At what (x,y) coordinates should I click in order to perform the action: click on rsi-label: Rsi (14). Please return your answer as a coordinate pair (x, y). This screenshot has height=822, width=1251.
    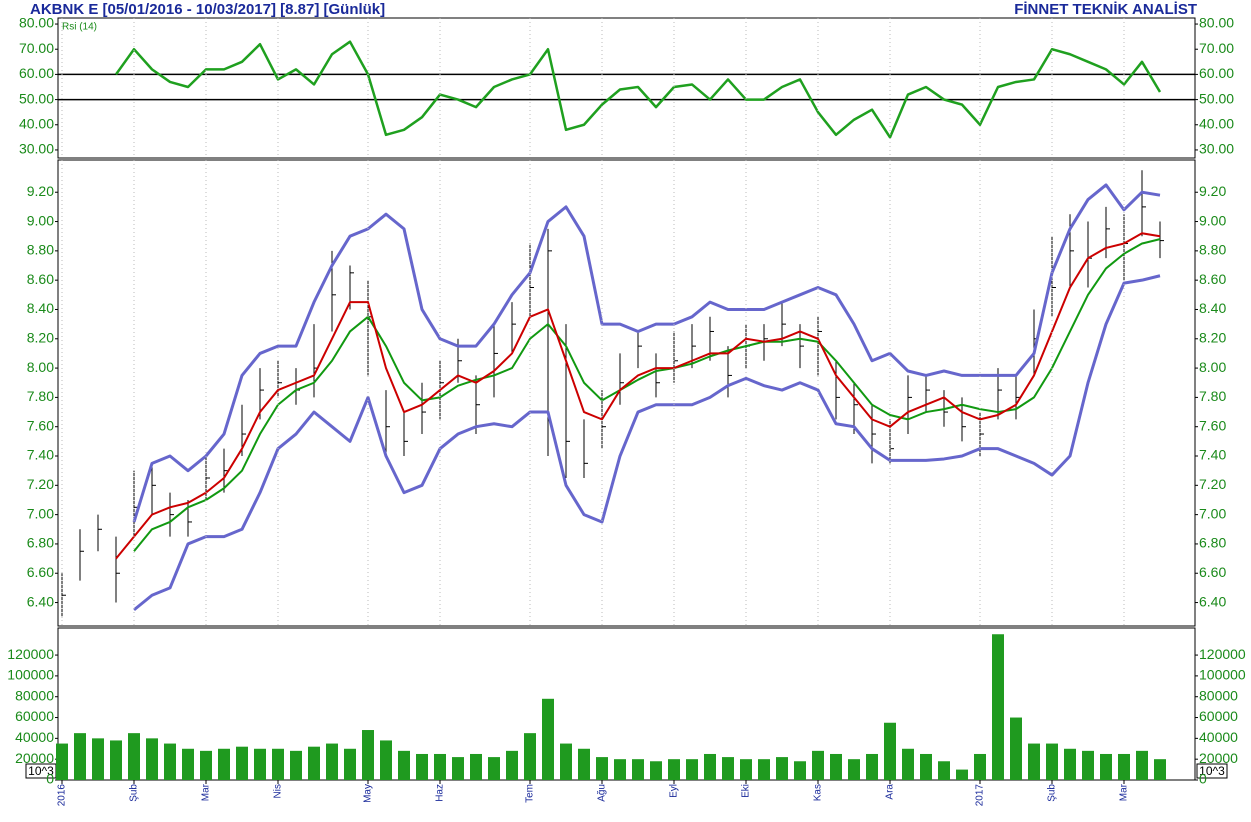
    Looking at the image, I should click on (79, 27).